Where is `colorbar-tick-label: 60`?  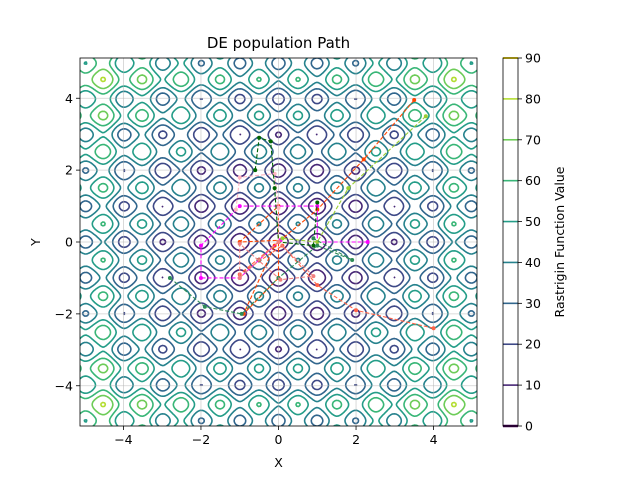
colorbar-tick-label: 60 is located at coordinates (533, 180).